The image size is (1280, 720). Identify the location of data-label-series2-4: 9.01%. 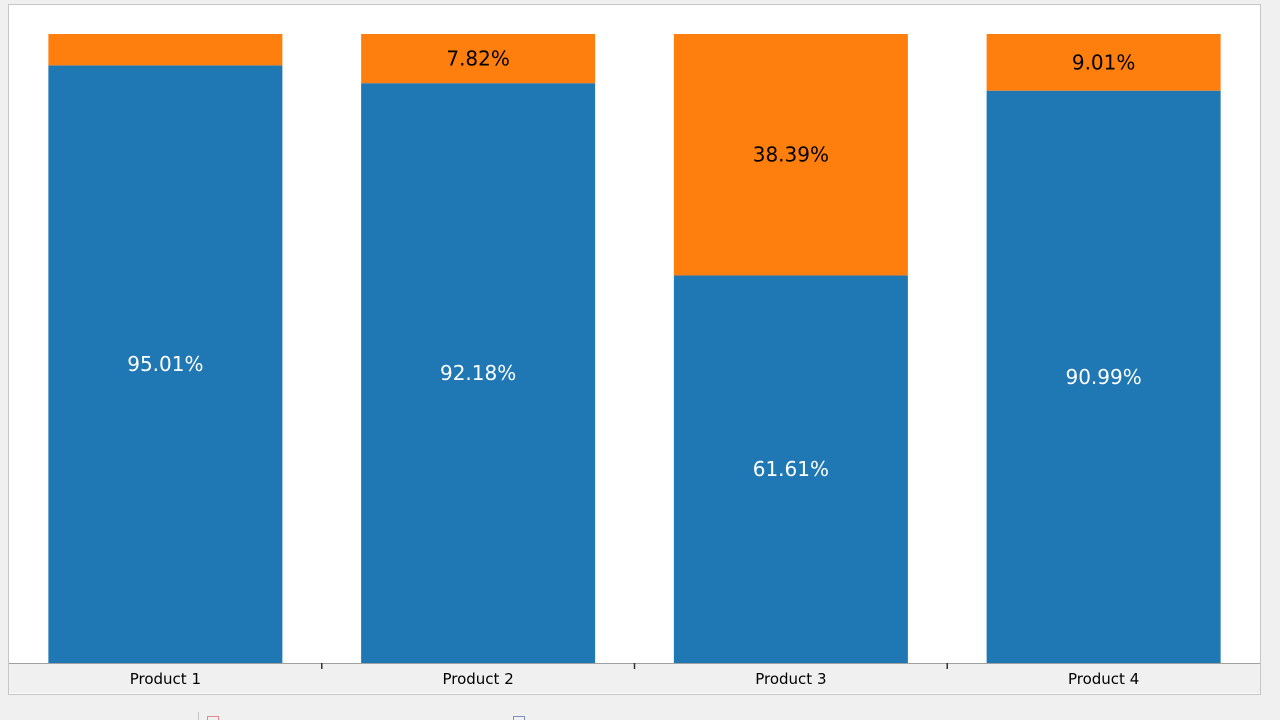
(1104, 62).